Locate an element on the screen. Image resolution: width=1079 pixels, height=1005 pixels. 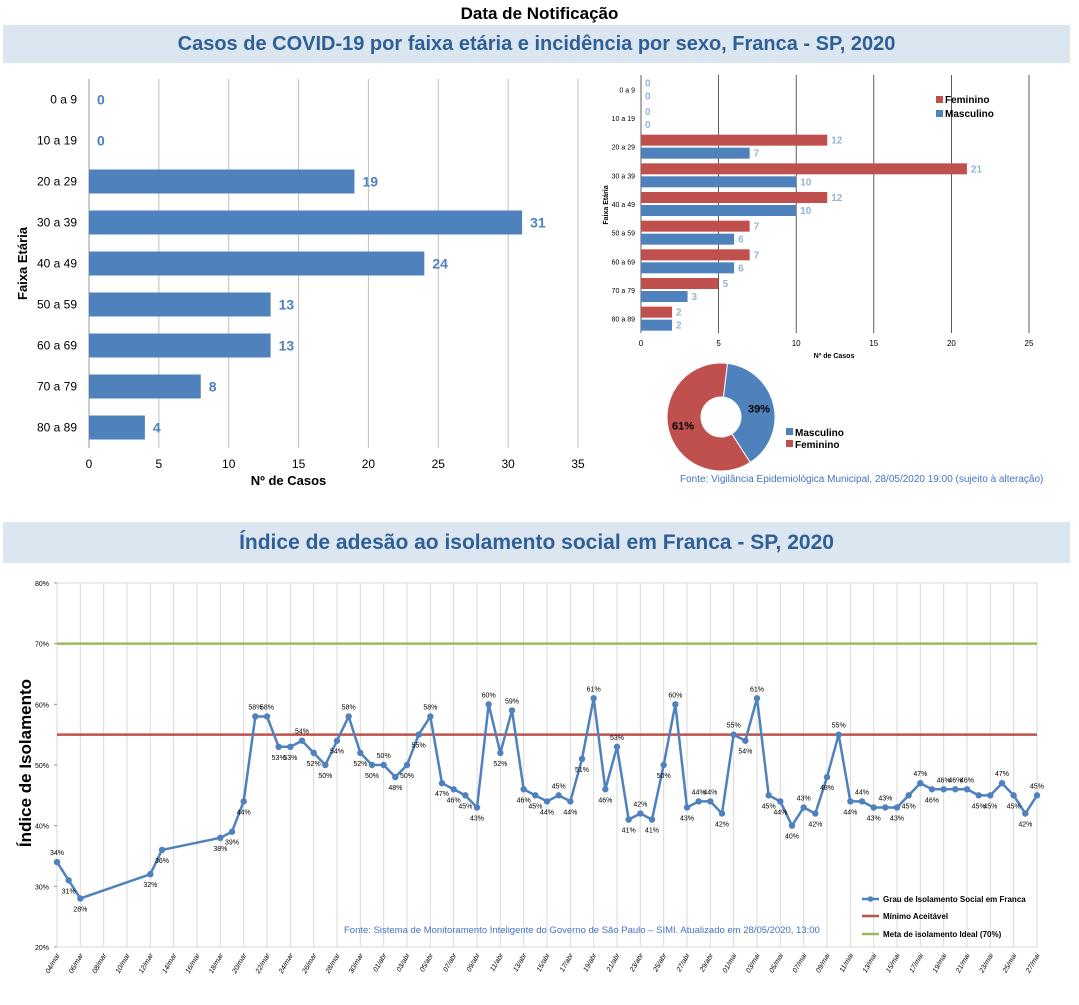
x-tick-label: 11/mai is located at coordinates (847, 963).